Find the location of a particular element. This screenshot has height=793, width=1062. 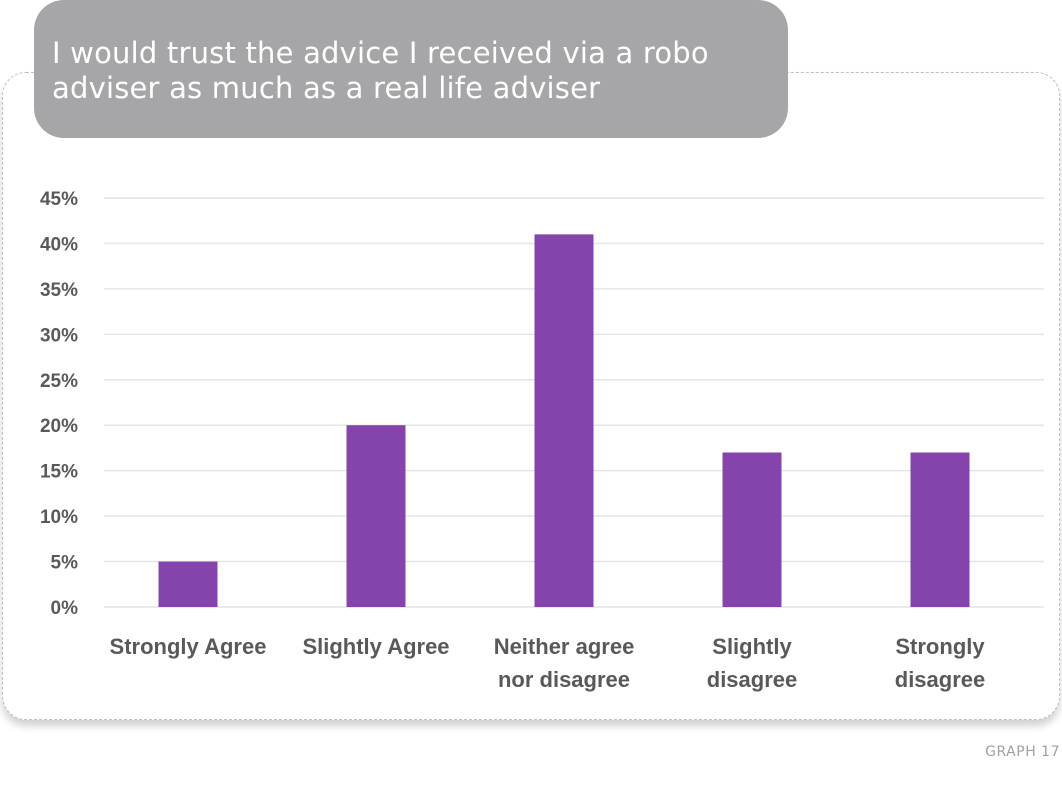

y-tick-label: 45% is located at coordinates (59, 199).